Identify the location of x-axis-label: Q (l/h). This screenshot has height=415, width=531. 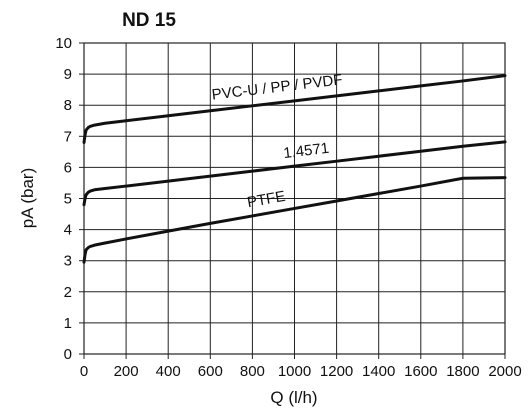
(293, 397).